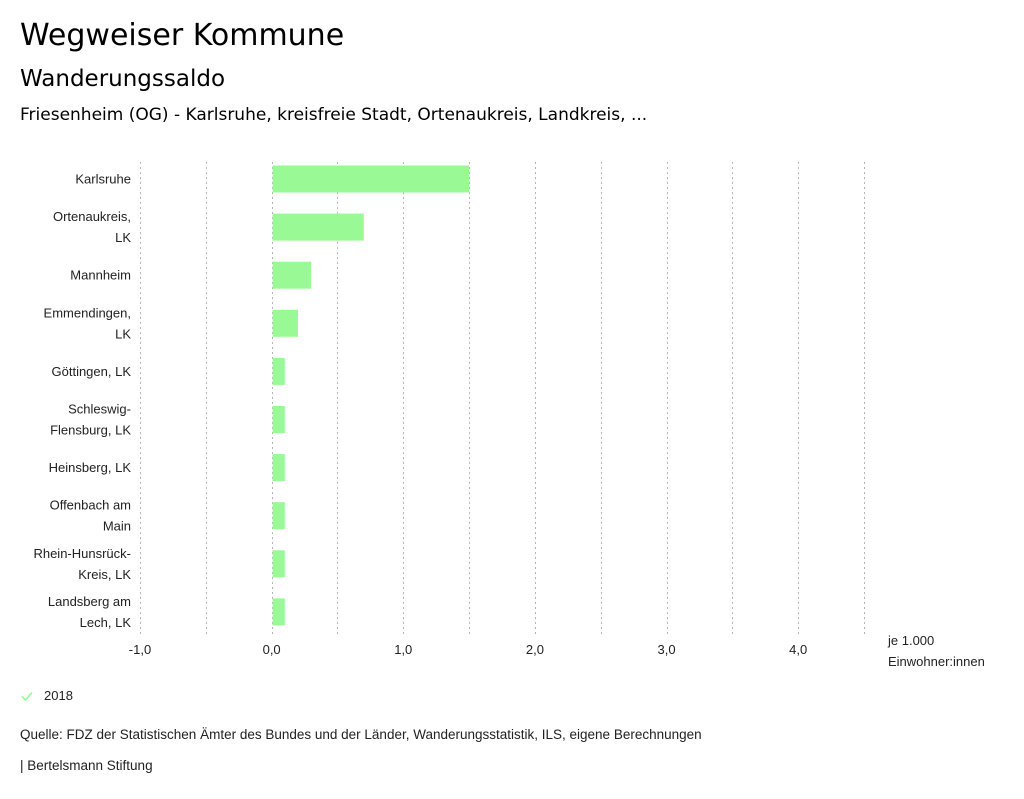 The width and height of the screenshot is (1024, 799). I want to click on category-label: Heinsberg, LK, so click(90, 467).